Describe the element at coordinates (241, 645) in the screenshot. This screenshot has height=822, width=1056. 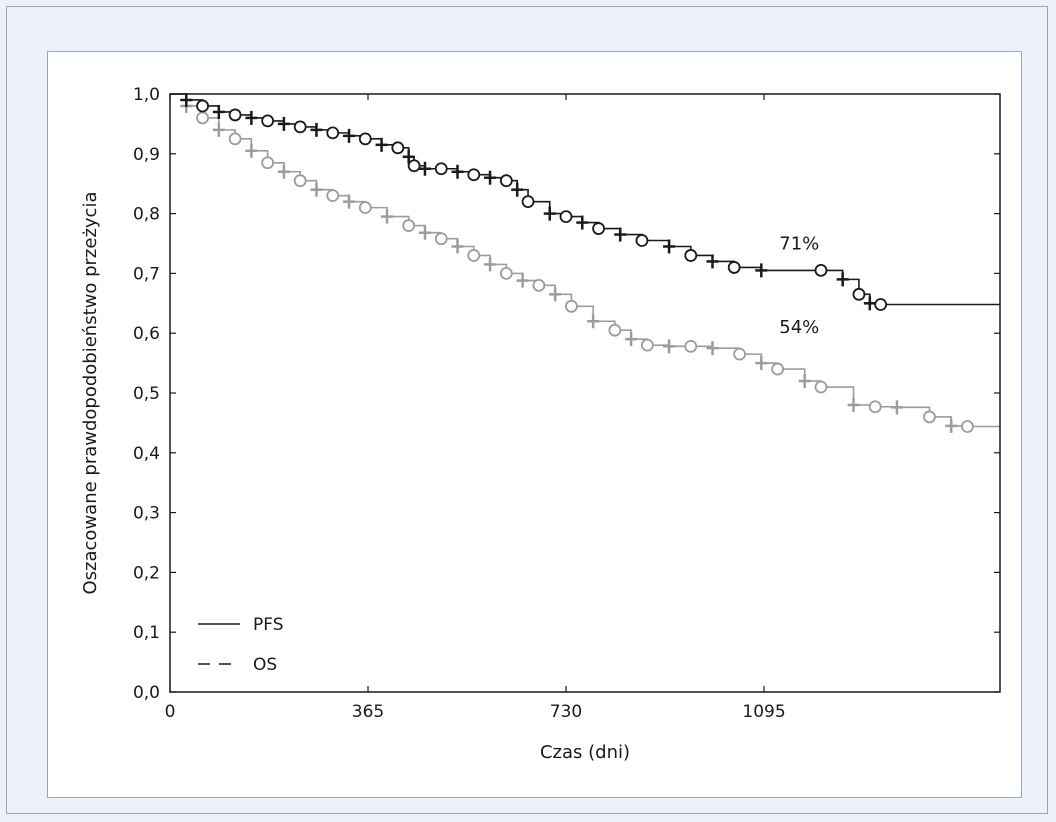
I see `legend: PFS OS` at that location.